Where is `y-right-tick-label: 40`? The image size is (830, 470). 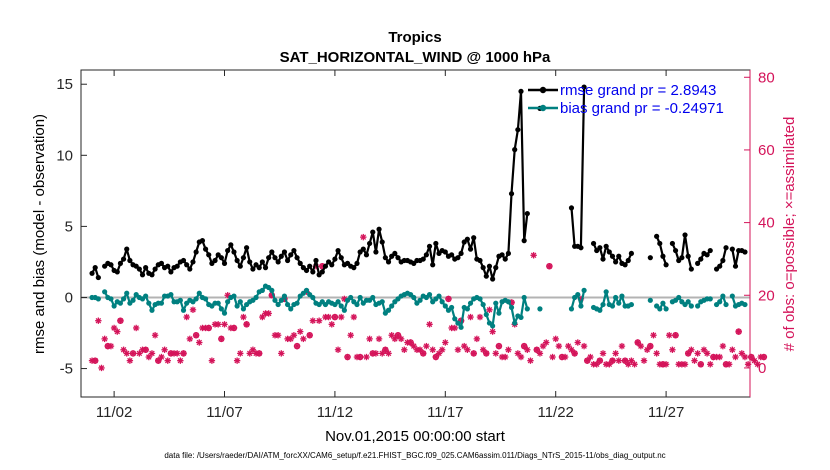
y-right-tick-label: 40 is located at coordinates (766, 223).